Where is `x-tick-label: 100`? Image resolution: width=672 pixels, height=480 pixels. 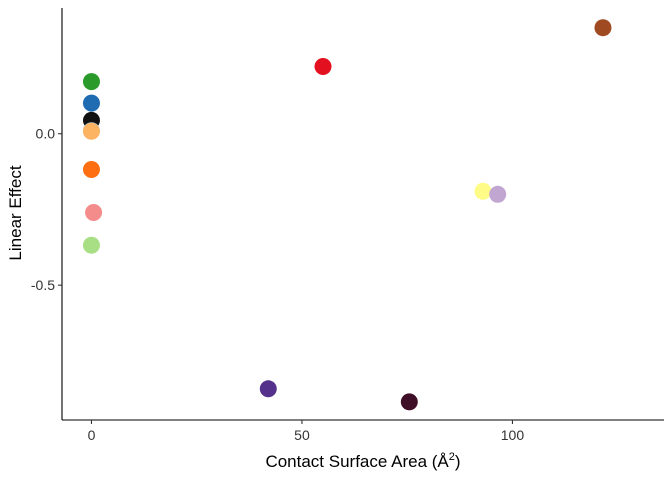
x-tick-label: 100 is located at coordinates (513, 435).